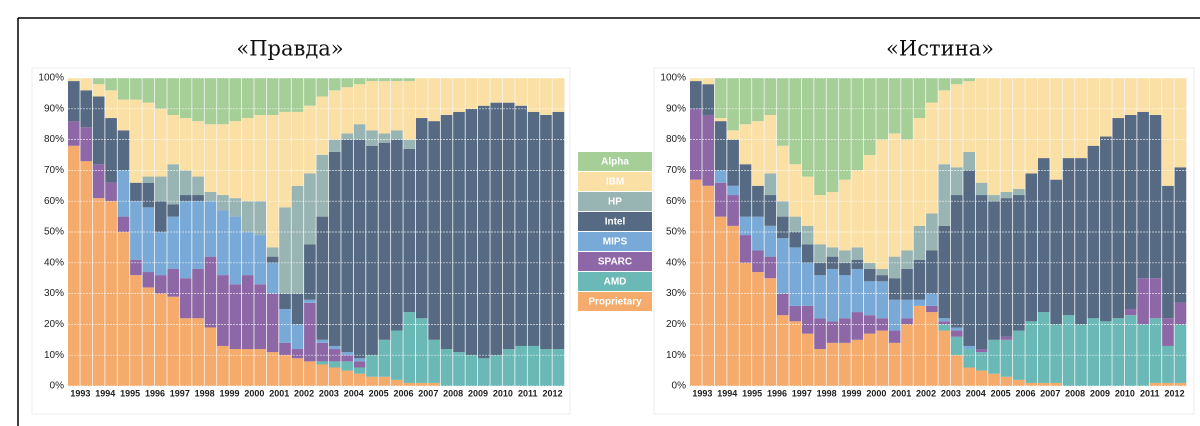 The height and width of the screenshot is (426, 1200). What do you see at coordinates (54, 170) in the screenshot?
I see `y-tick-label: 70%` at bounding box center [54, 170].